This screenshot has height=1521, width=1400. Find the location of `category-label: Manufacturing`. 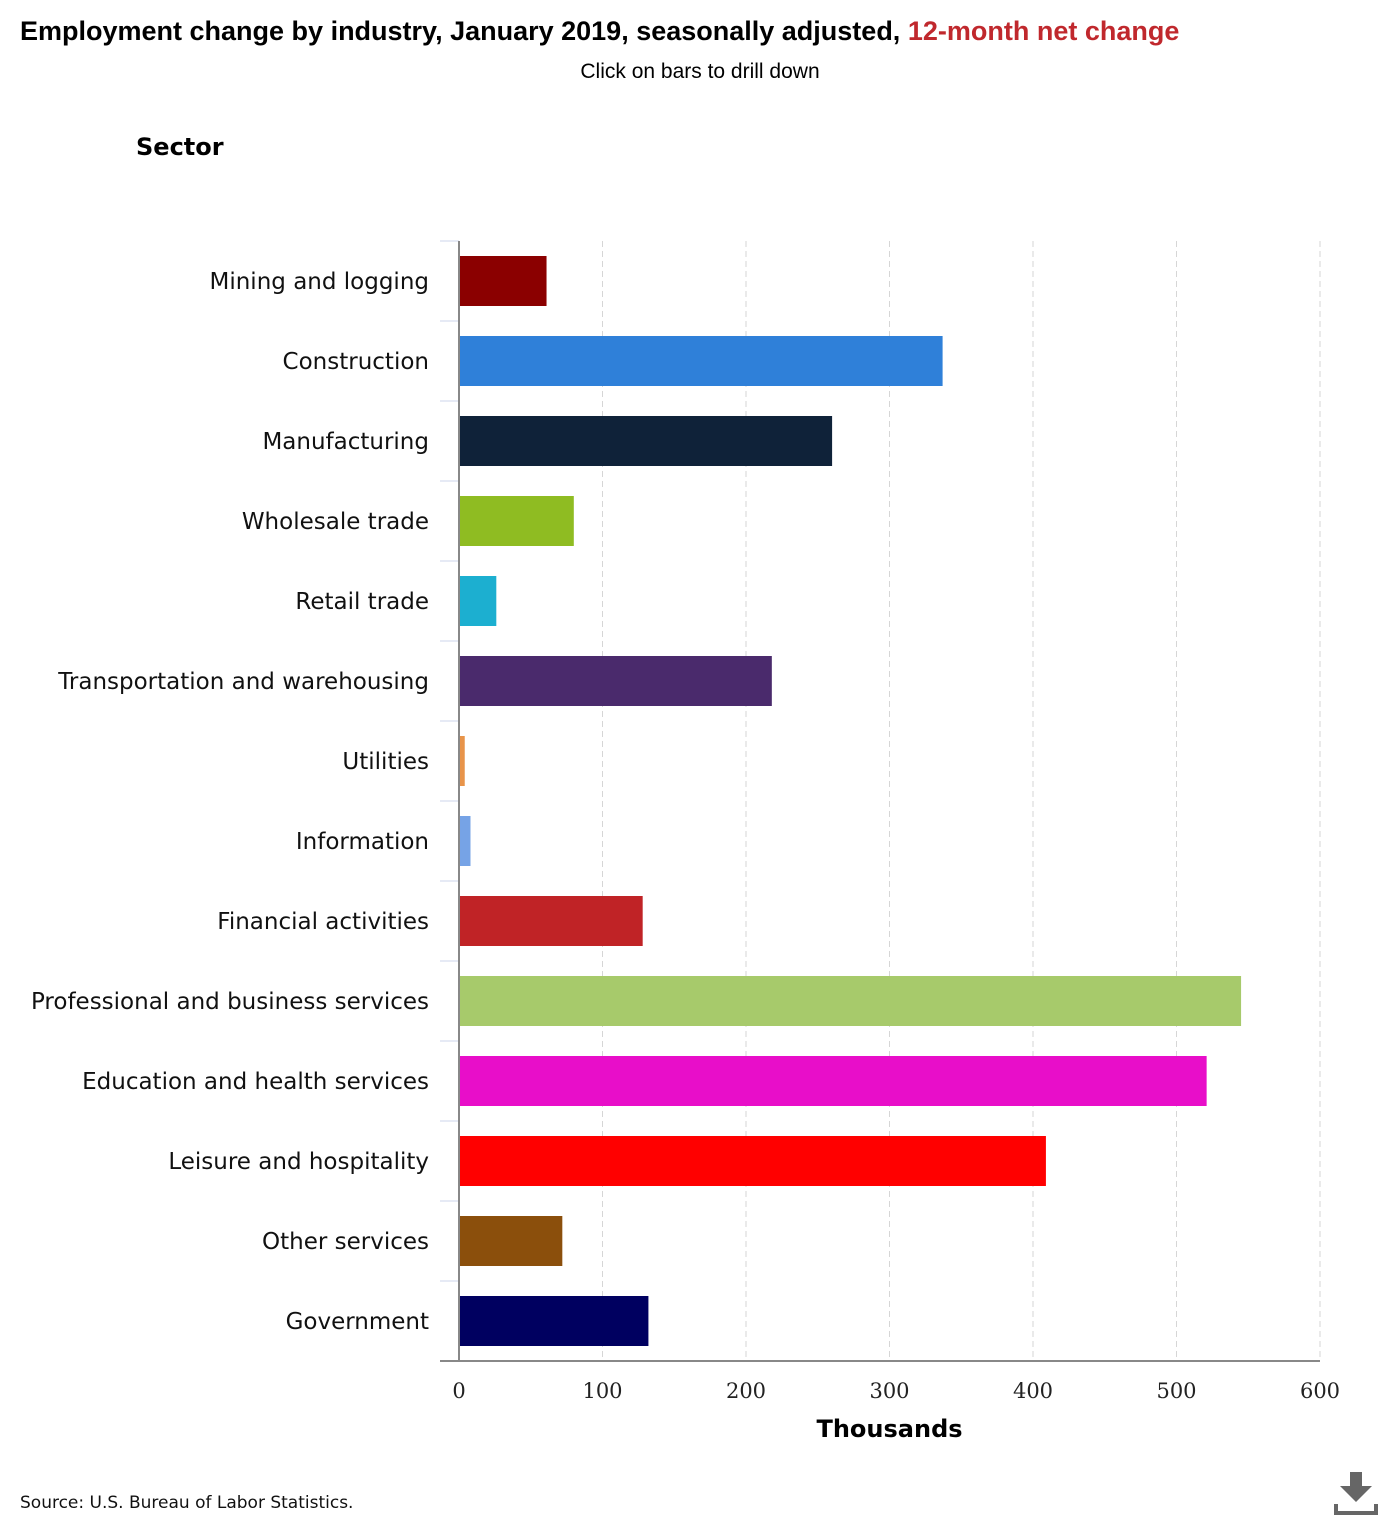

category-label: Manufacturing is located at coordinates (345, 442).